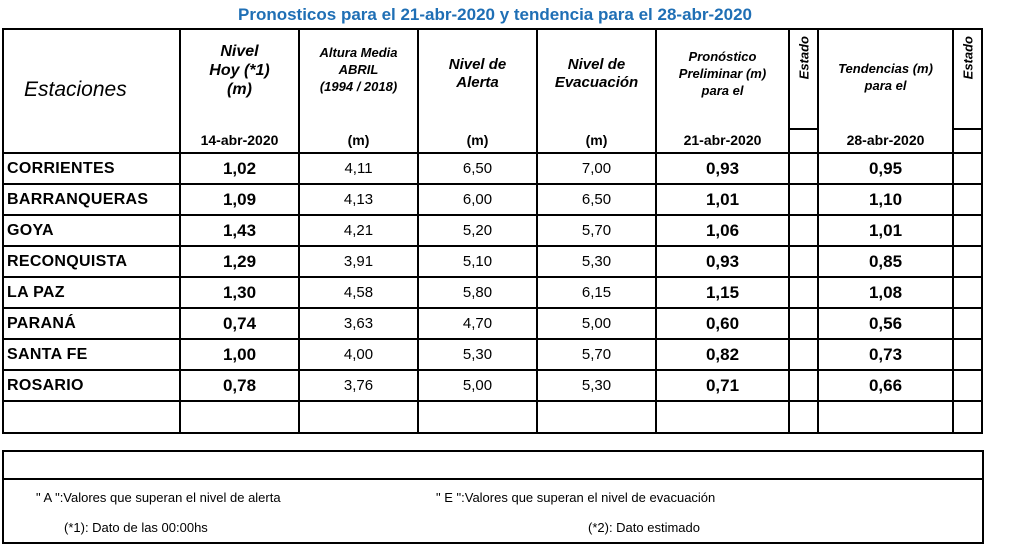 The image size is (1024, 556). I want to click on altura-media-value: 3,91, so click(358, 261).